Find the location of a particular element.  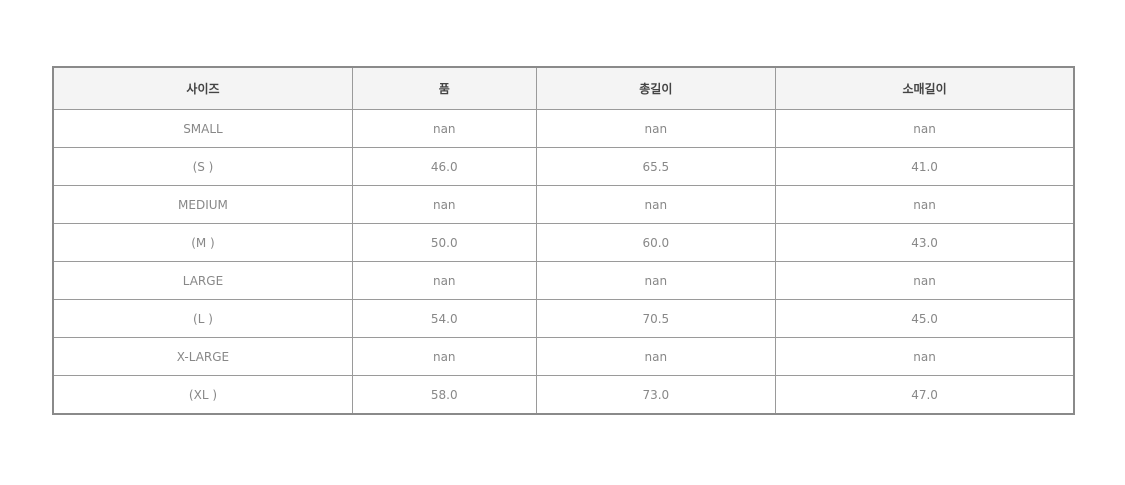

table-row: (L ) 54.0 70.5 45.0 is located at coordinates (563, 318).